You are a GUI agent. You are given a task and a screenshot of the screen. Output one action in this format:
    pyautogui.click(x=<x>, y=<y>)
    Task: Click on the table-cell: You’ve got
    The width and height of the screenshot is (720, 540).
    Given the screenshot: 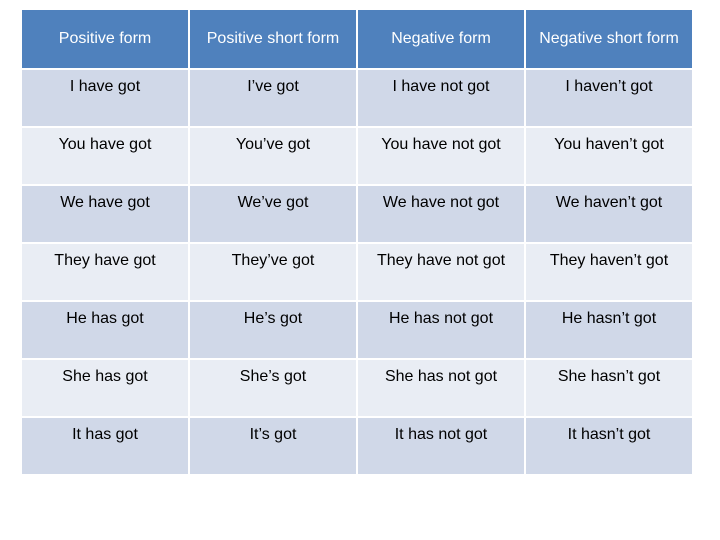 What is the action you would take?
    pyautogui.click(x=273, y=156)
    